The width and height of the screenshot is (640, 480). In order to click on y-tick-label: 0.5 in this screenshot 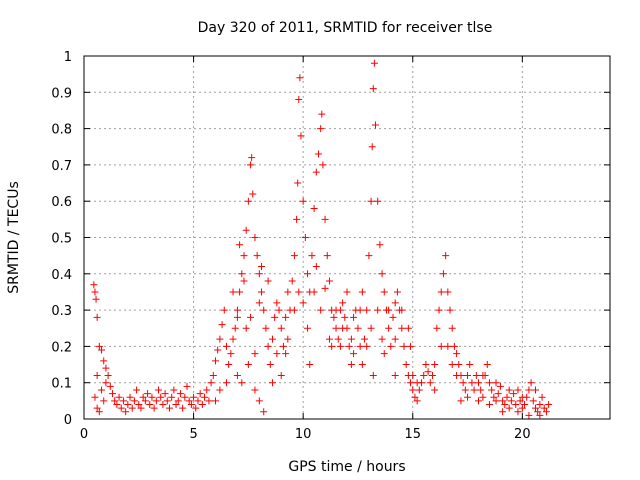, I will do `click(61, 239)`.